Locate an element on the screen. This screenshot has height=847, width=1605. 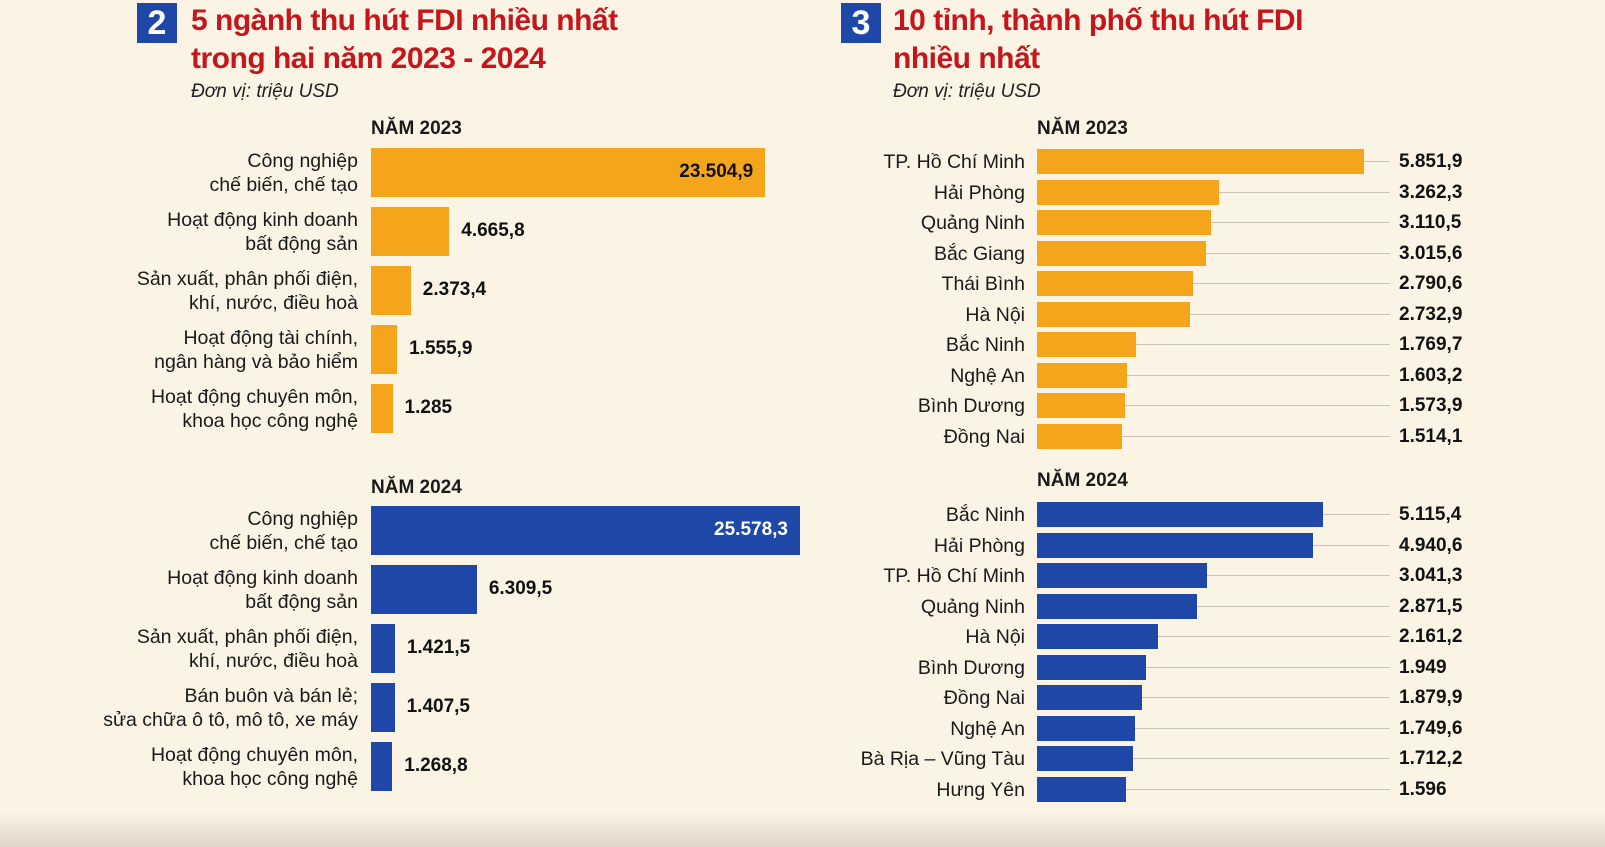
data-label: 1.949 is located at coordinates (1423, 667).